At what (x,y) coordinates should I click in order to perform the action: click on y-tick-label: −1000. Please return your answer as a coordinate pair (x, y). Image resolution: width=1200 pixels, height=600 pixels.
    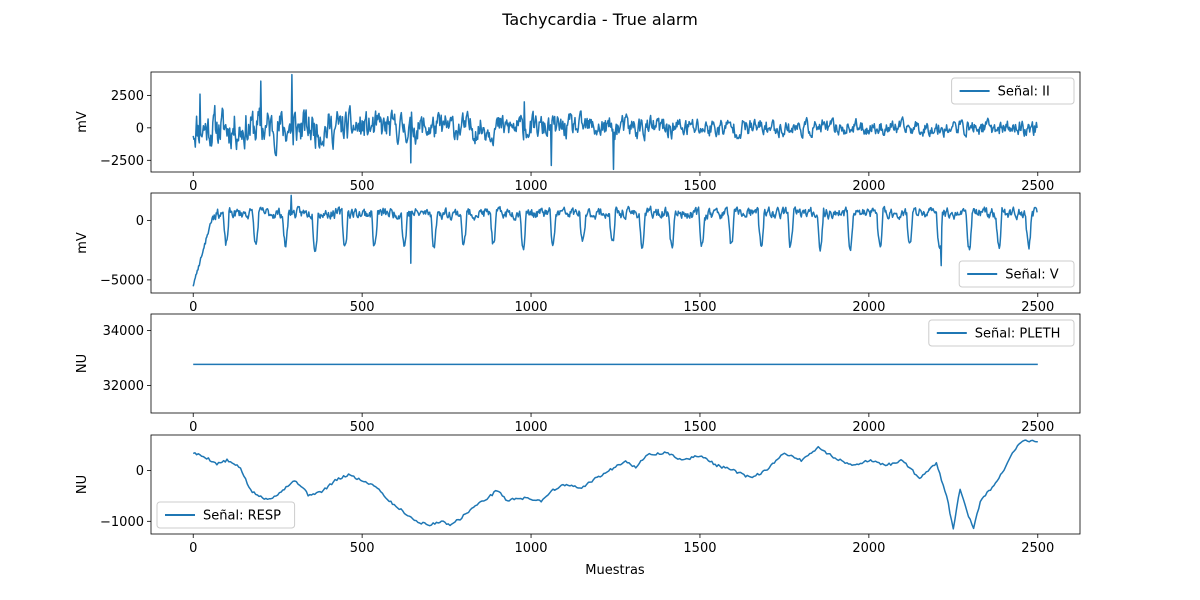
    Looking at the image, I should click on (122, 522).